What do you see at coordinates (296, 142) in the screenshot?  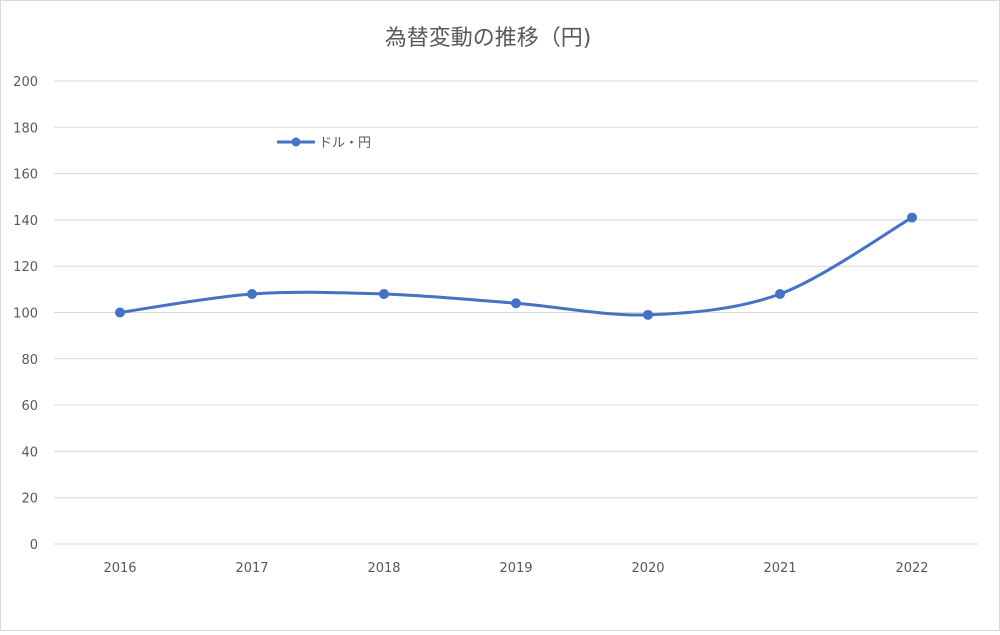 I see `legend-marker` at bounding box center [296, 142].